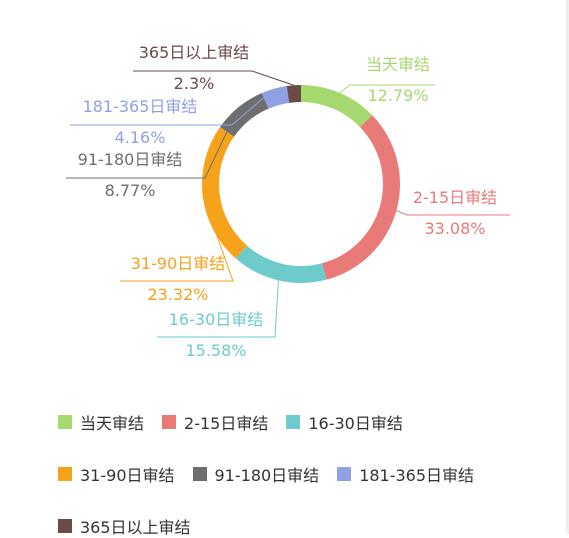  I want to click on slice-label-5: 91-180日审结, so click(130, 159).